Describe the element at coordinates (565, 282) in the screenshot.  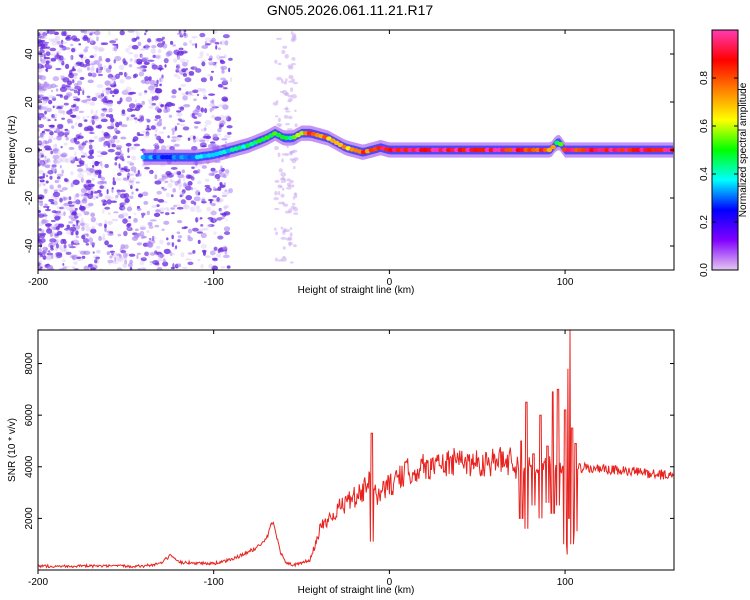
I see `x-tick-label: 100` at that location.